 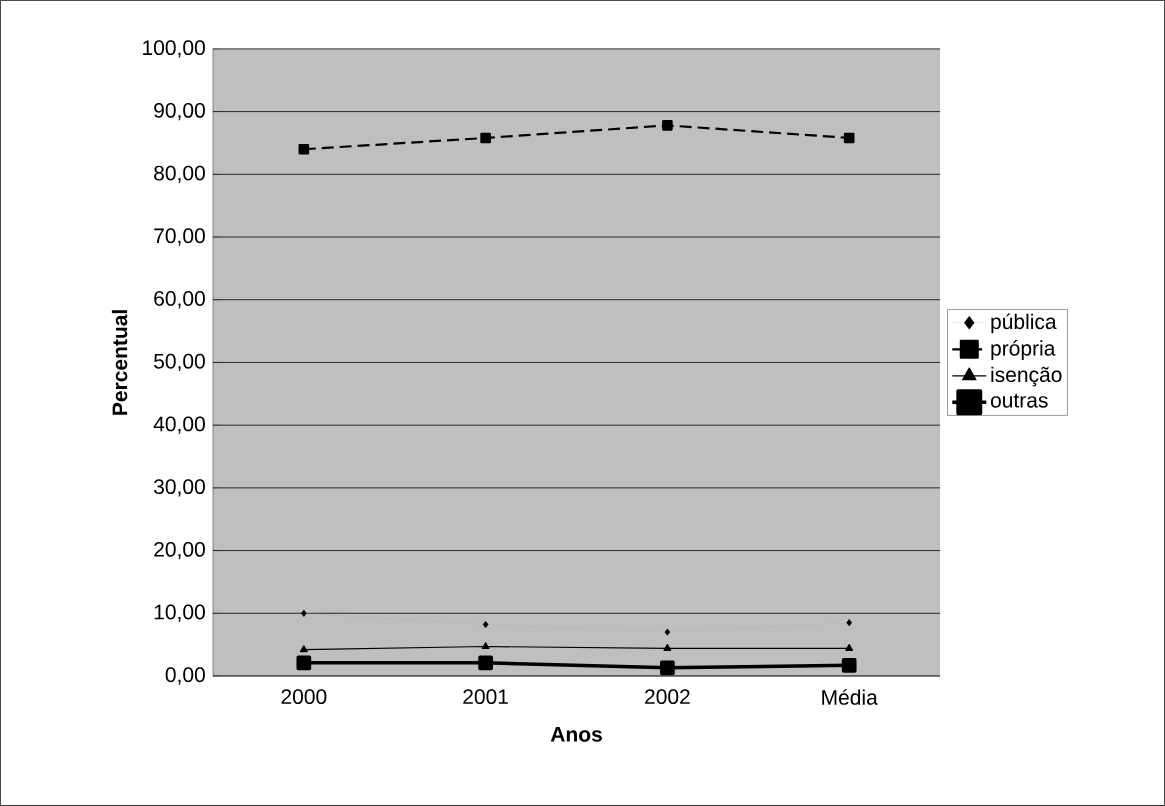 I want to click on legend-label: outras, so click(x=1019, y=400).